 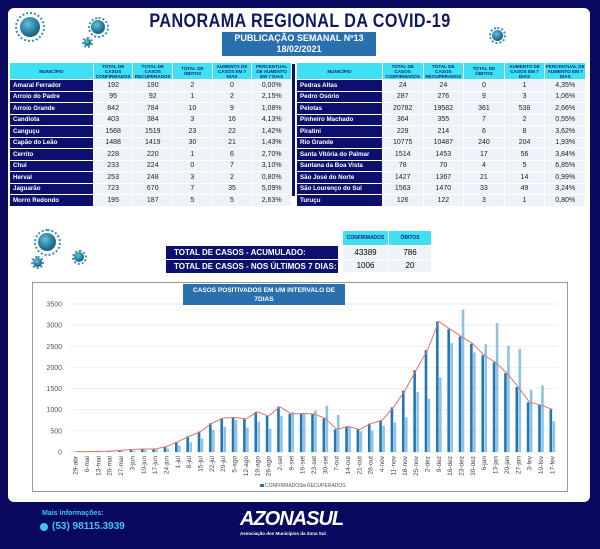 What do you see at coordinates (271, 154) in the screenshot?
I see `cell-value: 2,70%` at bounding box center [271, 154].